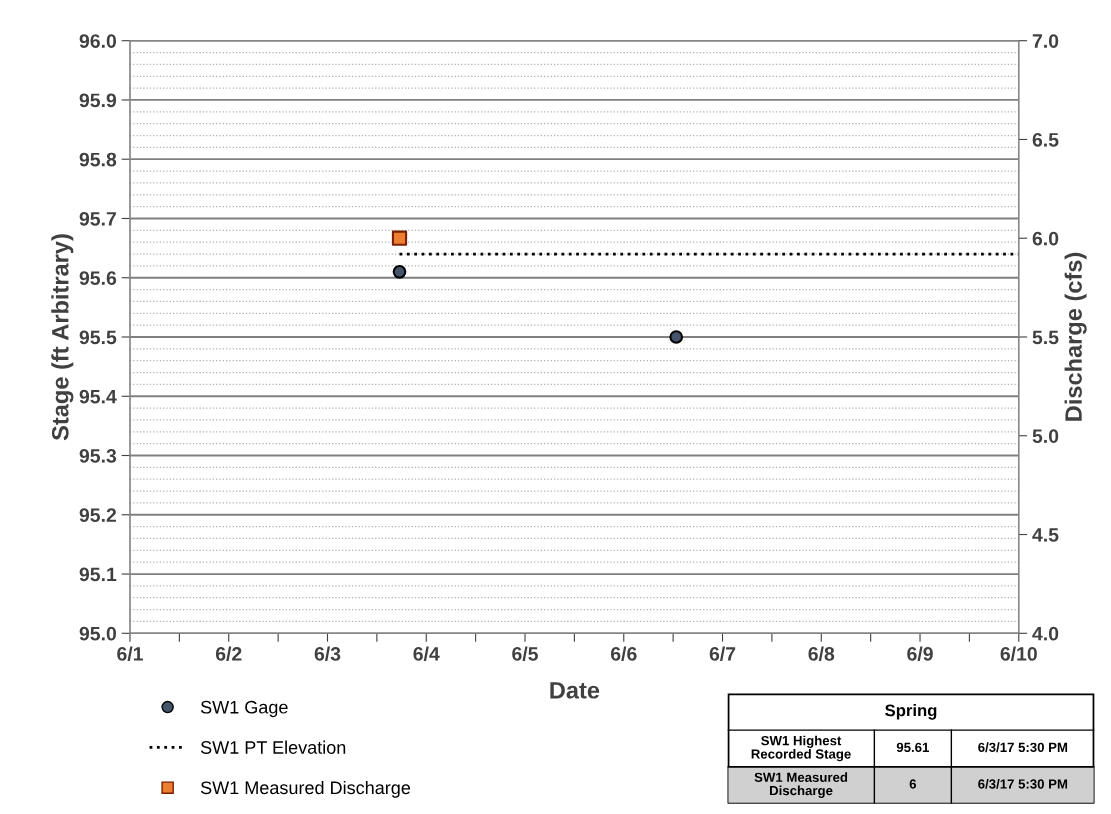 This screenshot has height=814, width=1111. What do you see at coordinates (98, 515) in the screenshot?
I see `y-tick-label: 95.2` at bounding box center [98, 515].